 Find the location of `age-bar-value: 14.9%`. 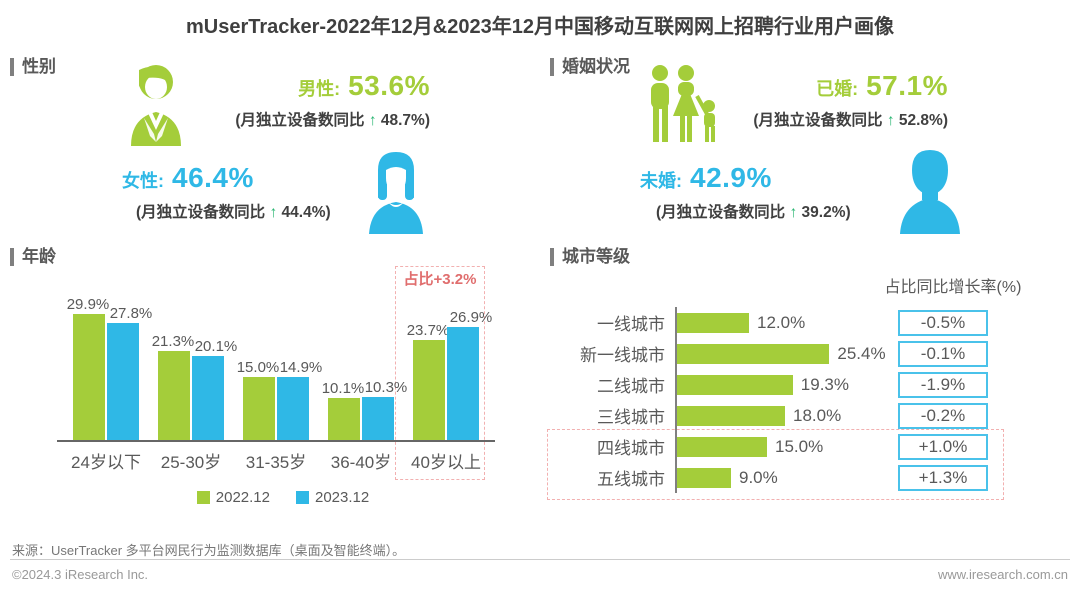

age-bar-value: 14.9% is located at coordinates (301, 368).